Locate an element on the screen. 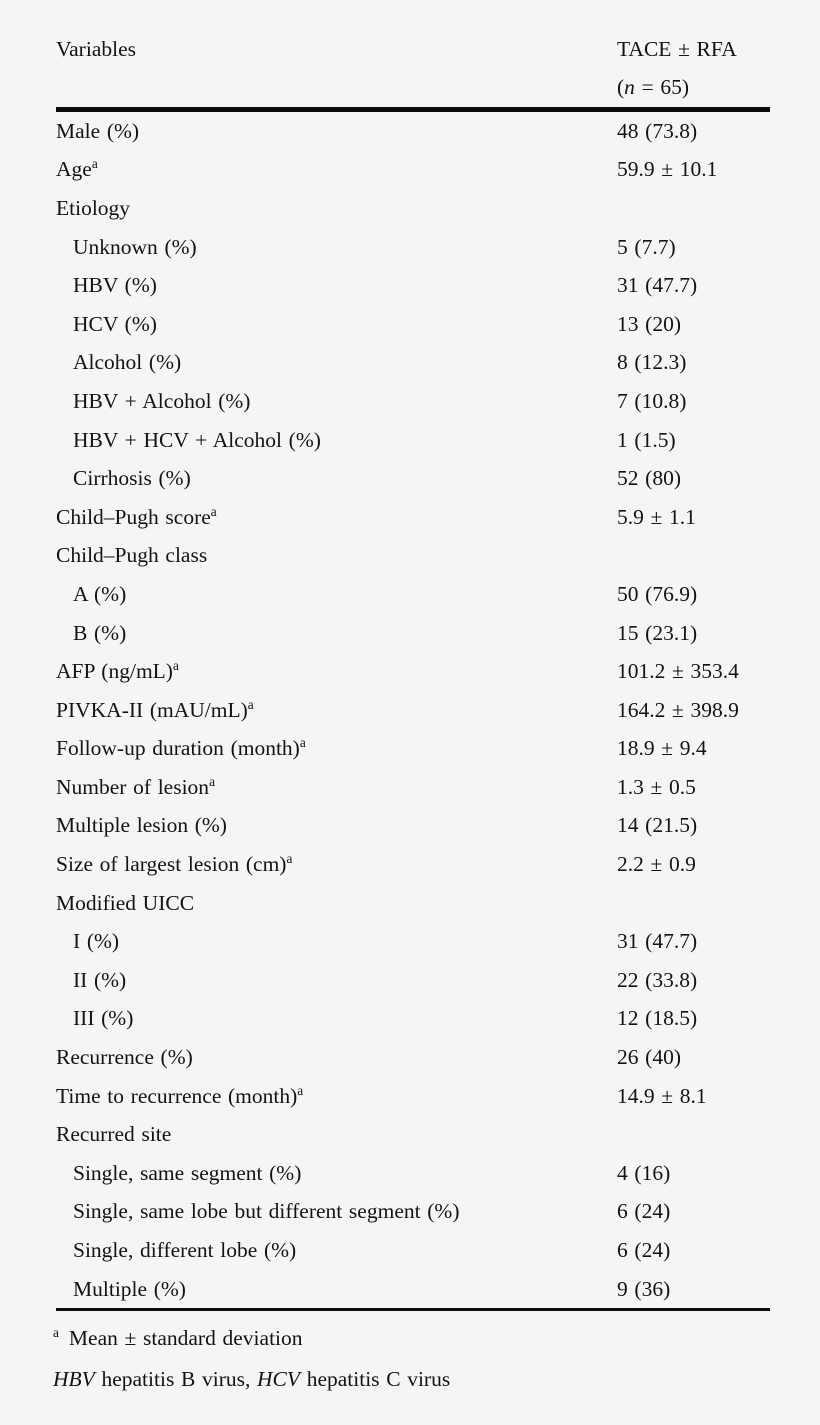 The width and height of the screenshot is (820, 1425). table-row: Alcohol (%) 8 (12.3) is located at coordinates (413, 363).